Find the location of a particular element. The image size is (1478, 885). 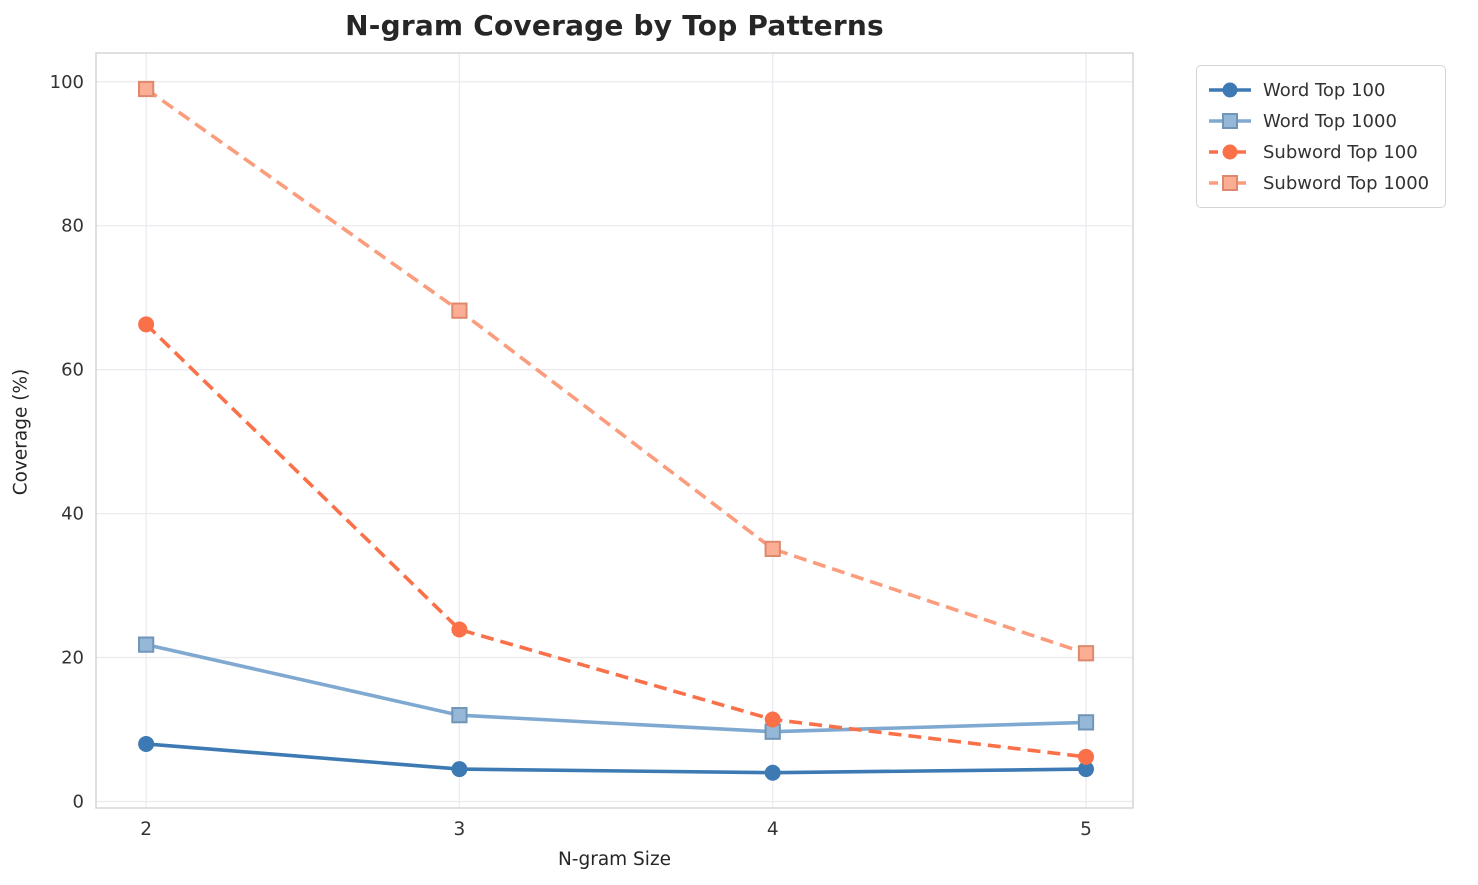

legend-swatch-dashed-square-icon is located at coordinates (1230, 183).